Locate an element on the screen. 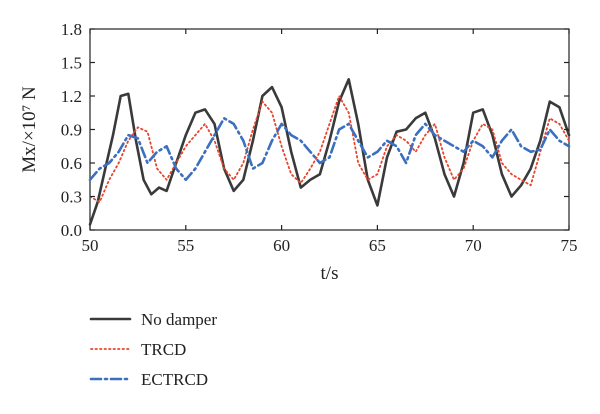 This screenshot has width=600, height=414. series-line-ectrcd is located at coordinates (329, 149).